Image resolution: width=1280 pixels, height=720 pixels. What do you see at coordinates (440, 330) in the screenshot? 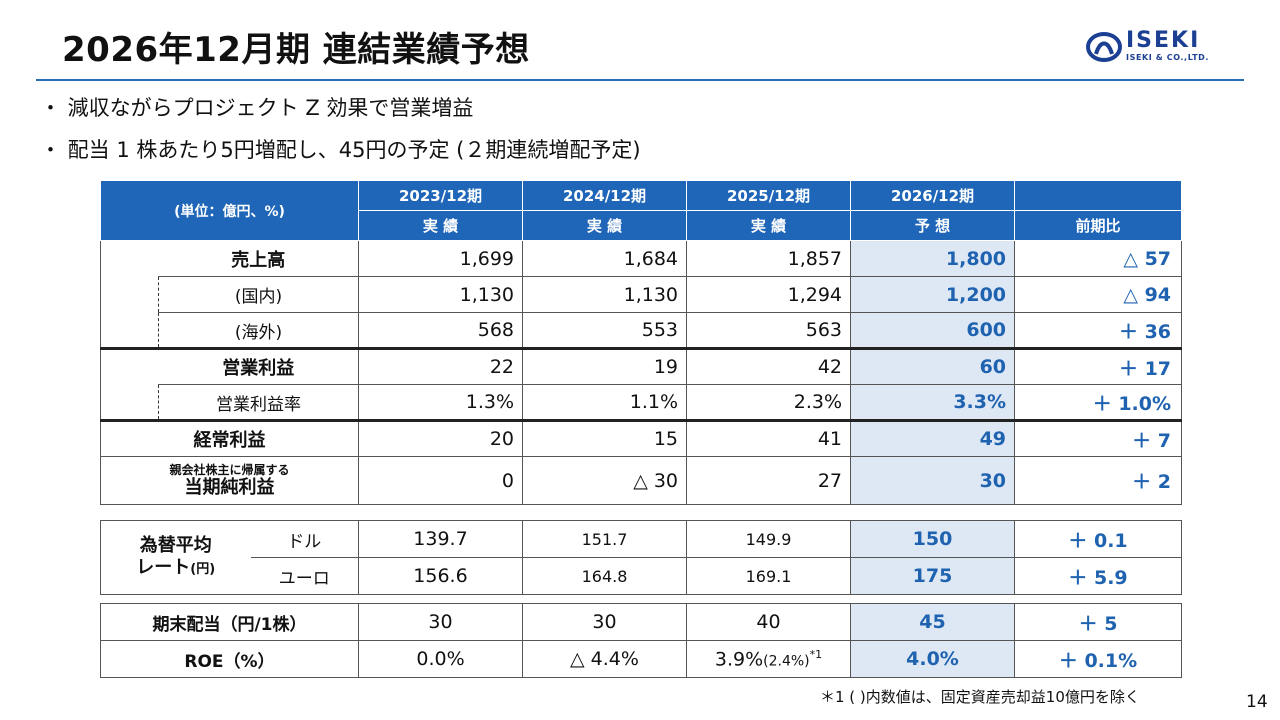
I see `value-cell: 568` at bounding box center [440, 330].